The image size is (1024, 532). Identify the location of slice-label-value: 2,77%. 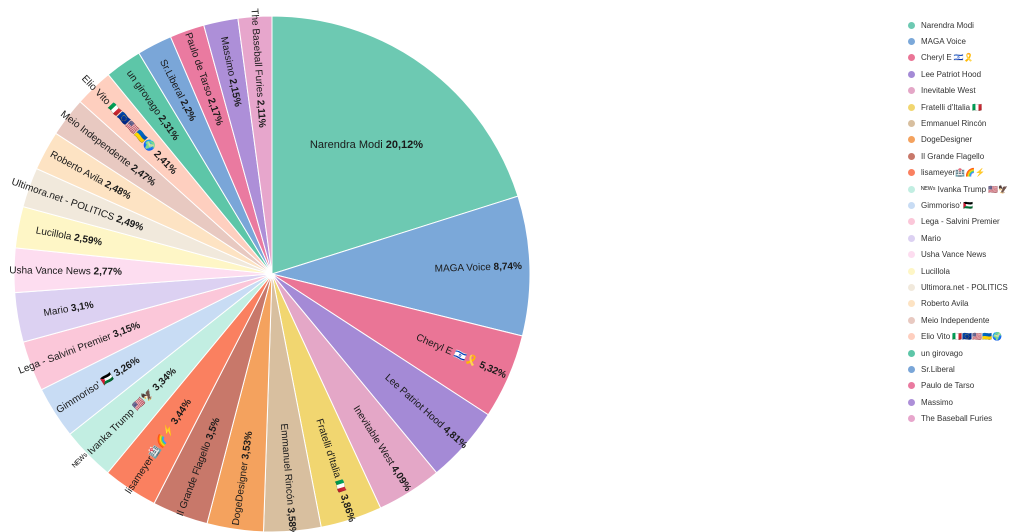
(107, 271).